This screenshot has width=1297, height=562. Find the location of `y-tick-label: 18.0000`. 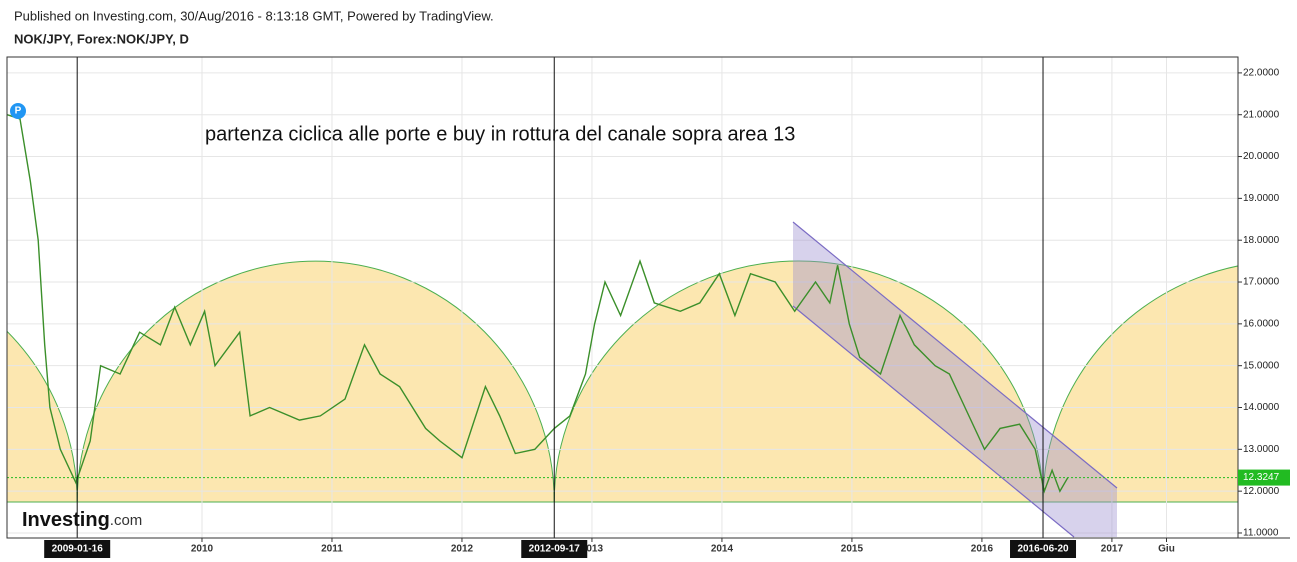

y-tick-label: 18.0000 is located at coordinates (1261, 240).